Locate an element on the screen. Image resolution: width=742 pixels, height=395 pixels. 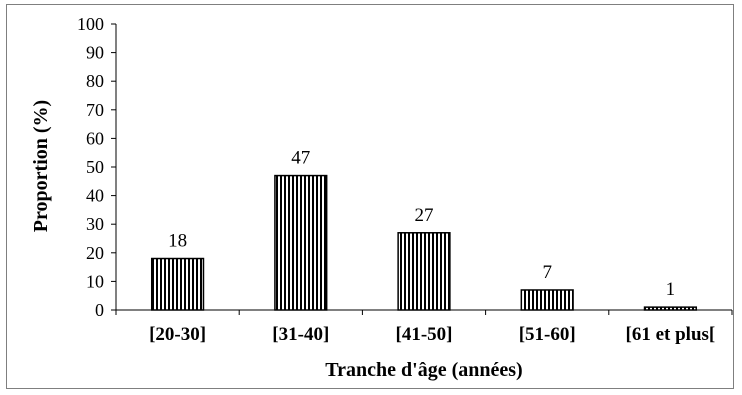
y-tick-label: 10 is located at coordinates (95, 281).